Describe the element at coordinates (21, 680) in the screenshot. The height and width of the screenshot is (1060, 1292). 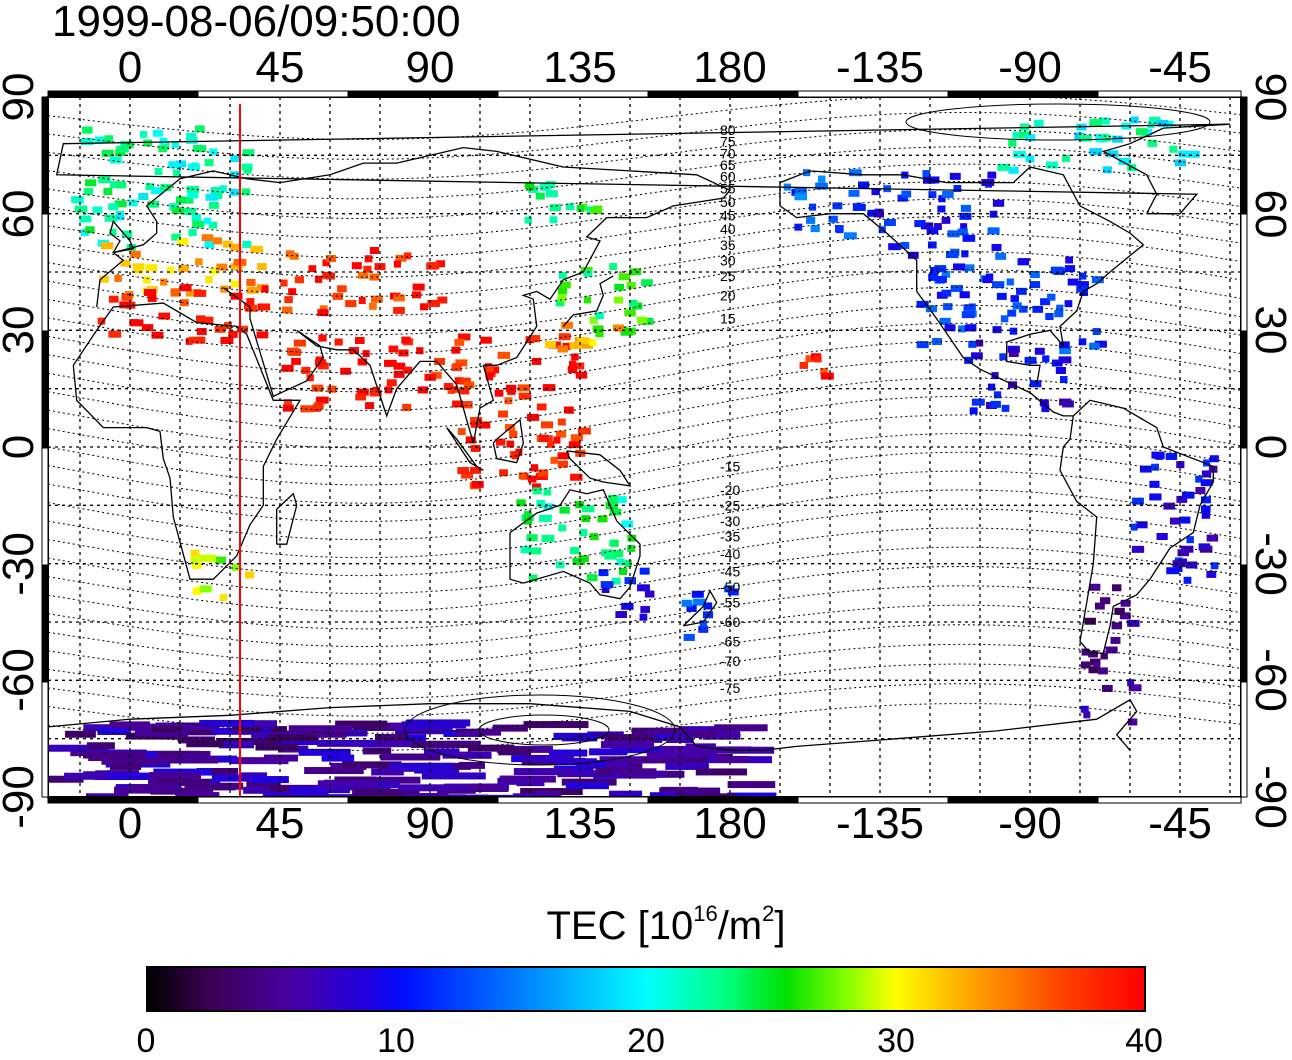
I see `left-lat-tick: -60` at that location.